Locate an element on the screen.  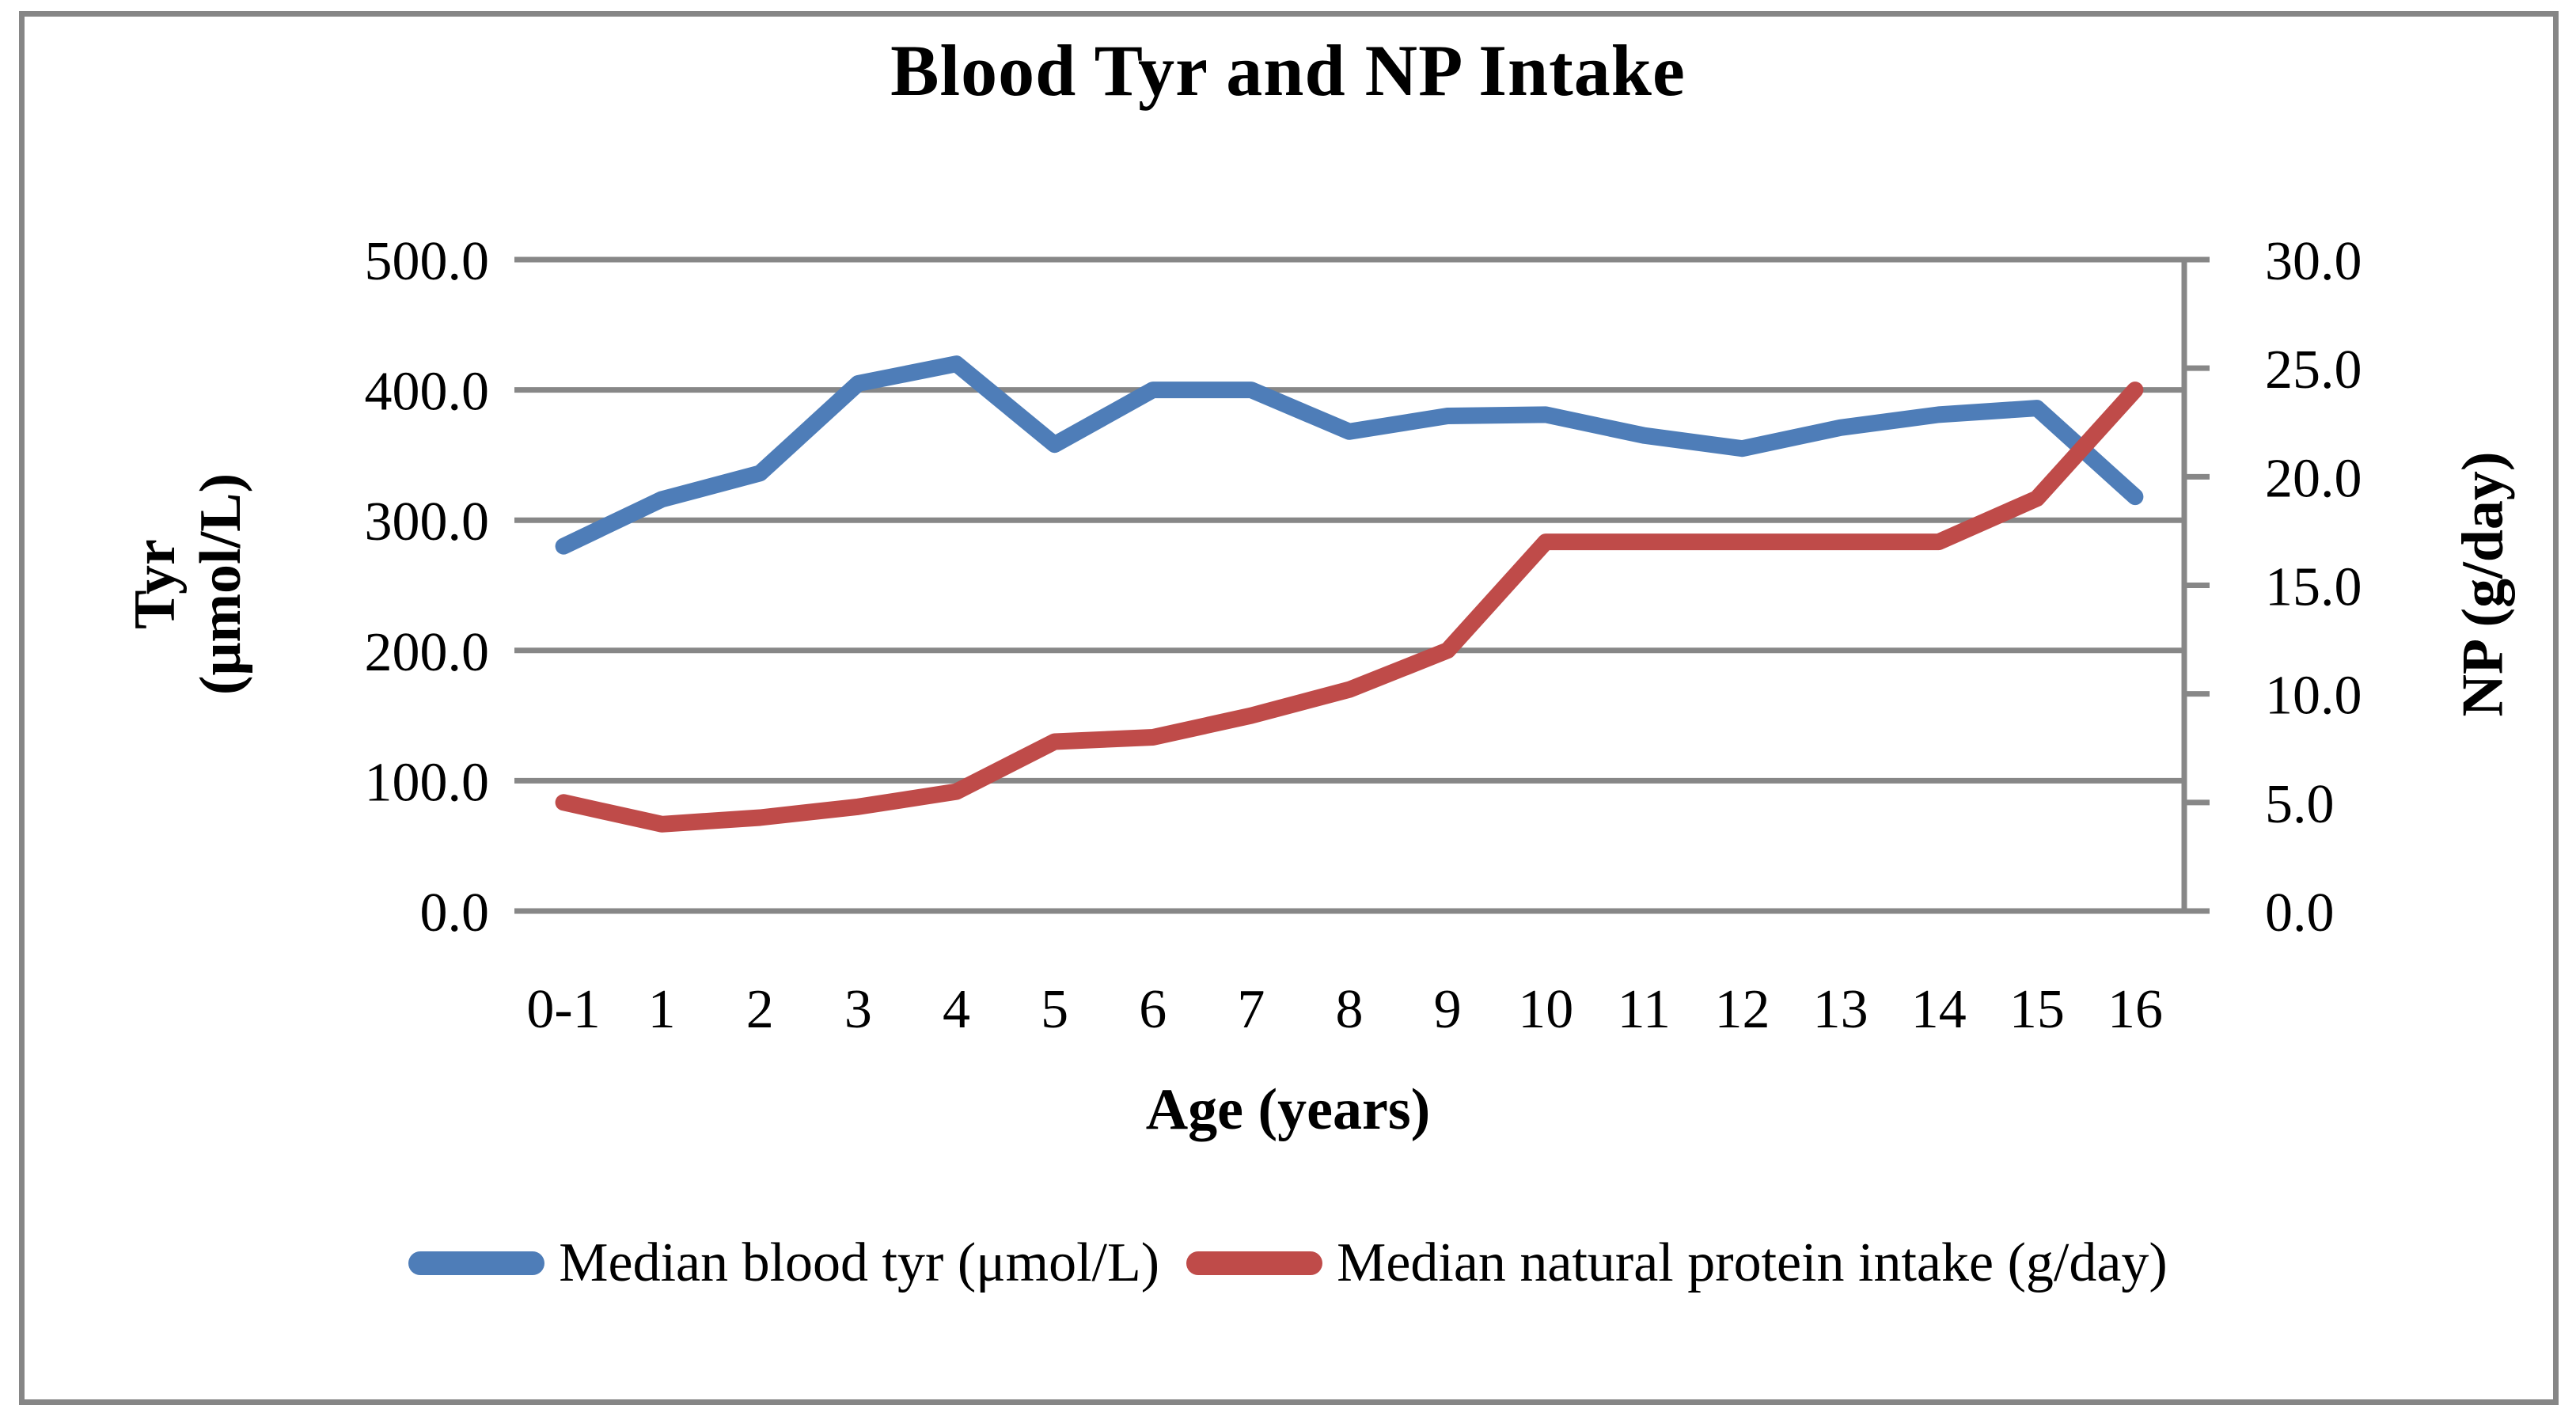
x-axis-tick-label: 14 is located at coordinates (1939, 1009).